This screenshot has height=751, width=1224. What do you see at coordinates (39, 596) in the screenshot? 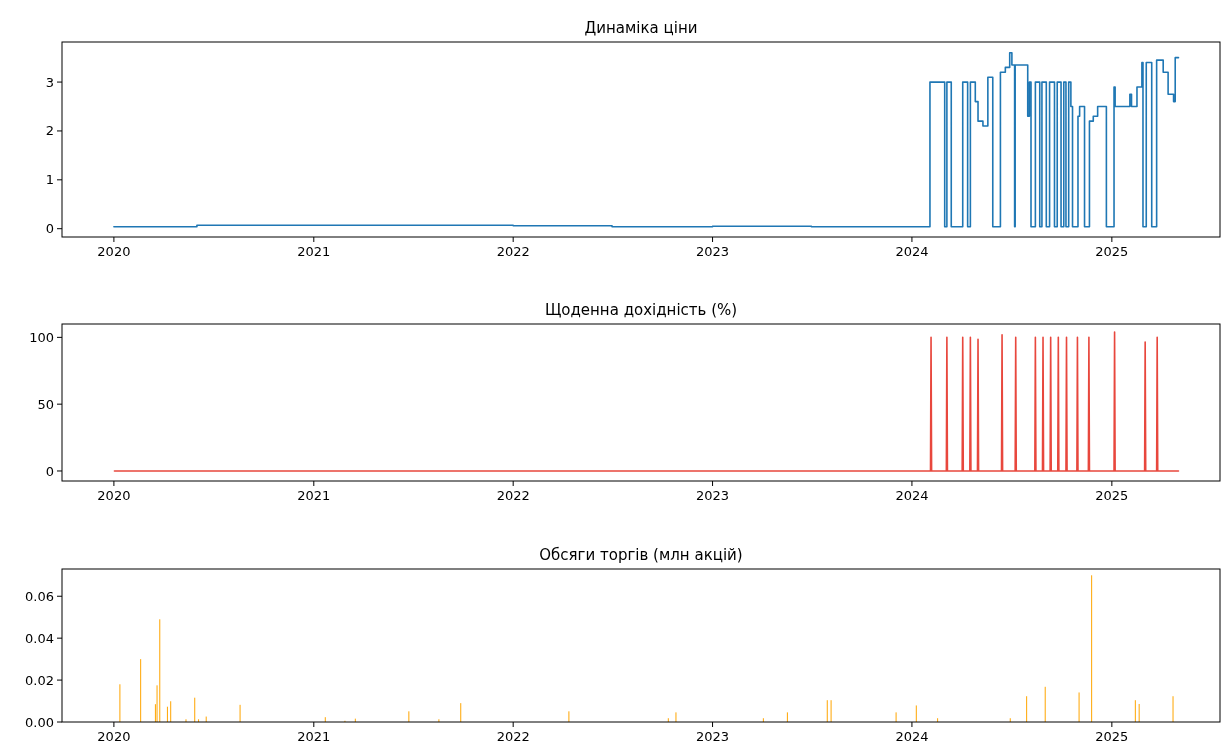
I see `y-tick-label: 0.06` at bounding box center [39, 596].